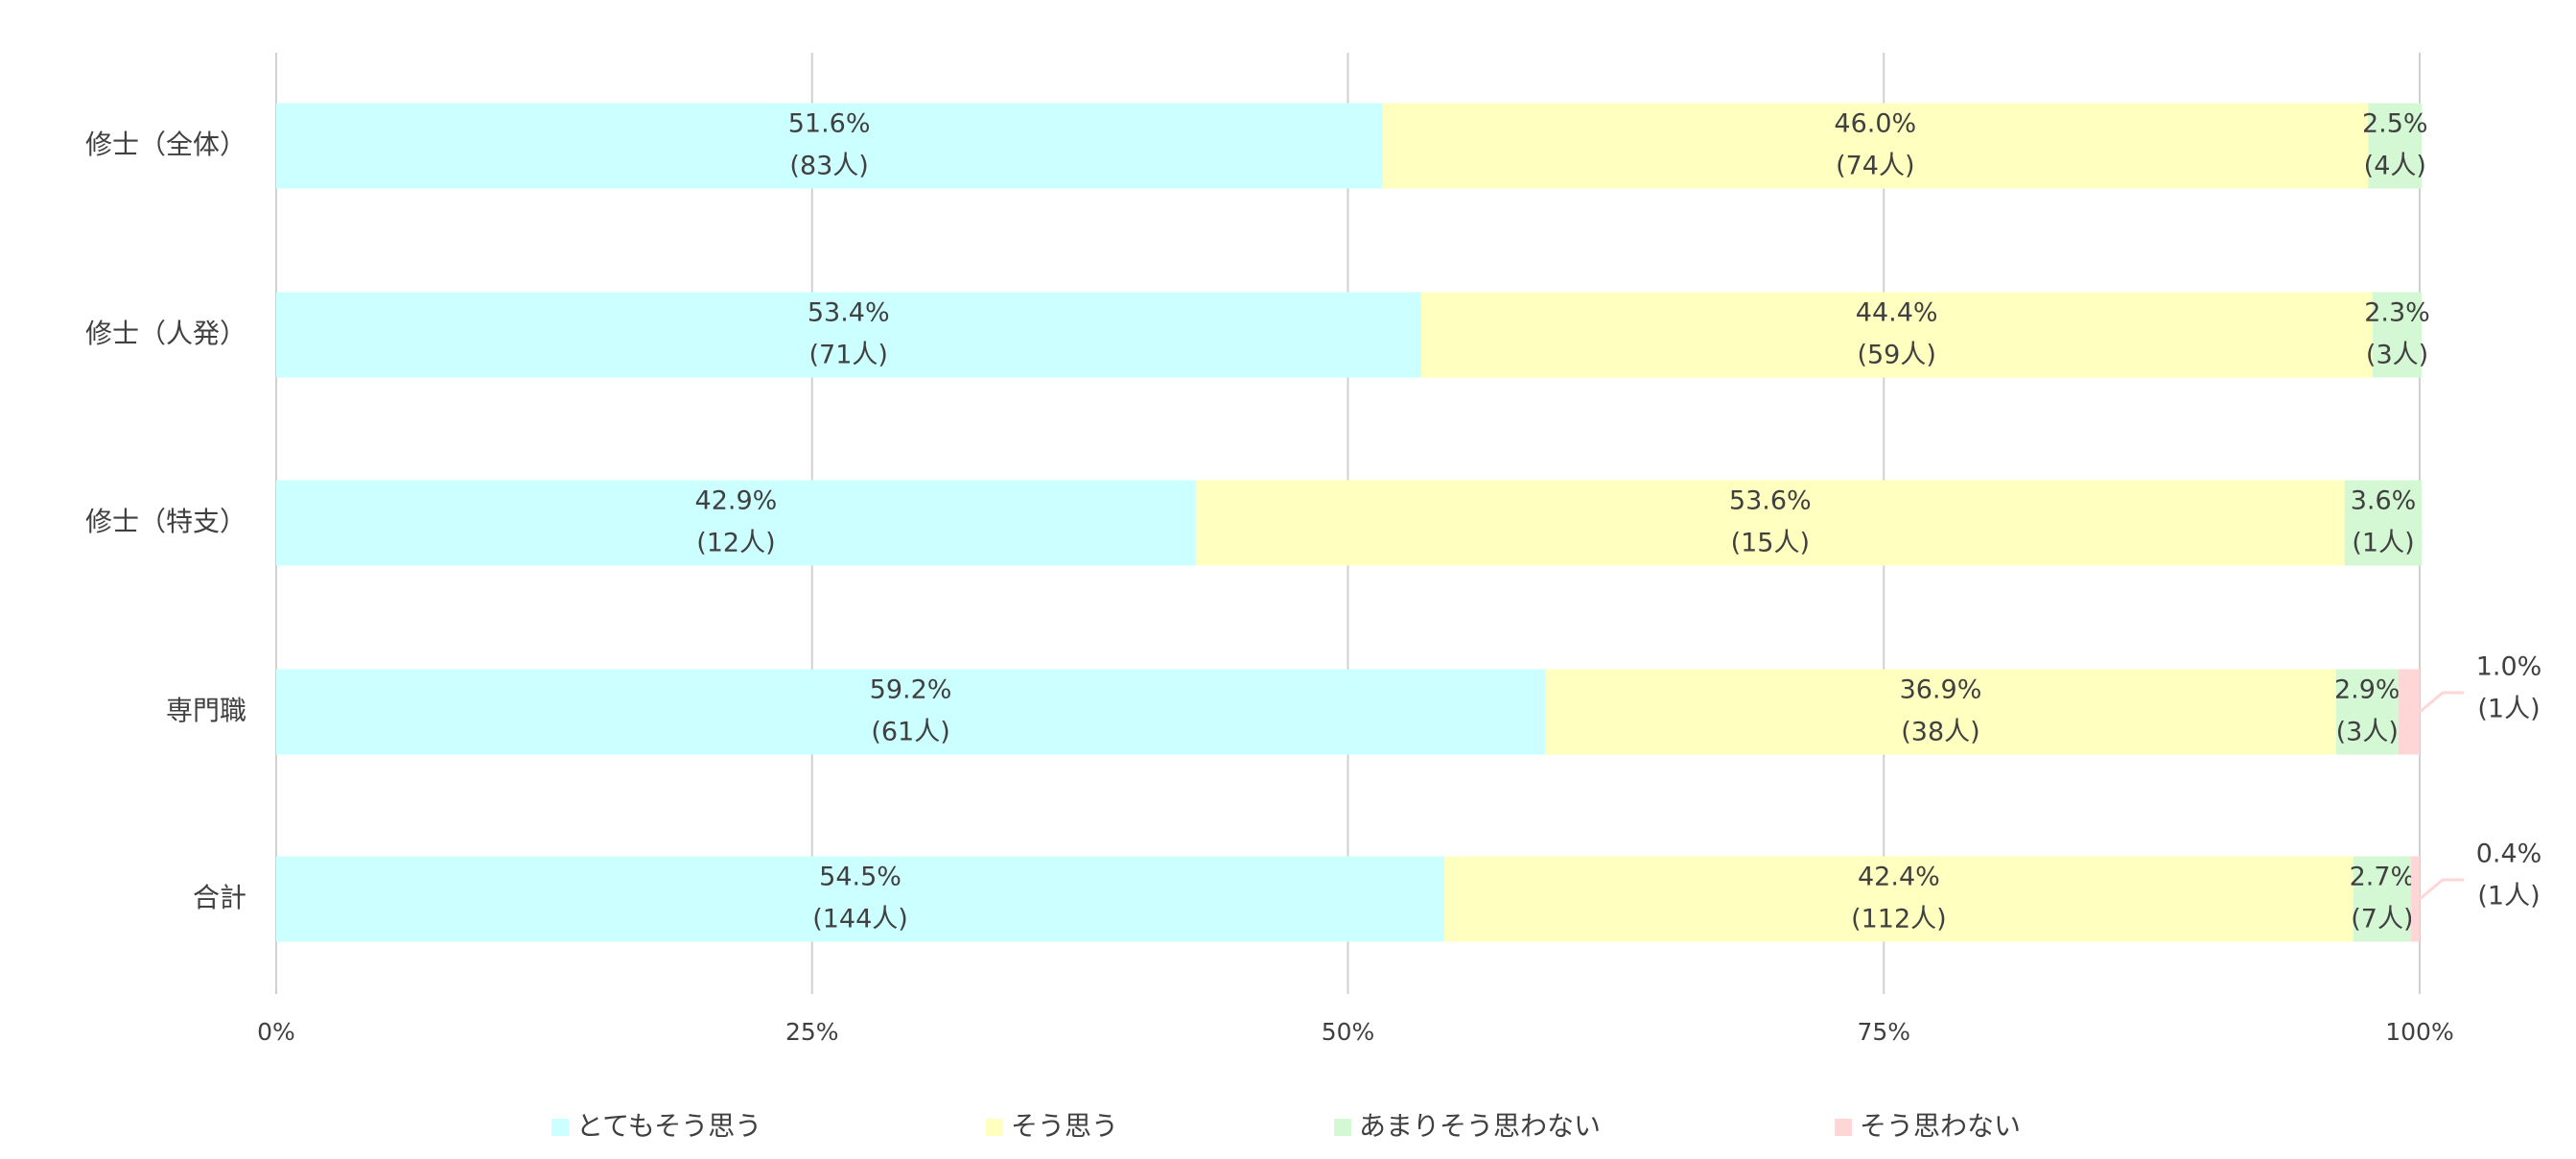  What do you see at coordinates (812, 1032) in the screenshot?
I see `x-tick-label: 25%` at bounding box center [812, 1032].